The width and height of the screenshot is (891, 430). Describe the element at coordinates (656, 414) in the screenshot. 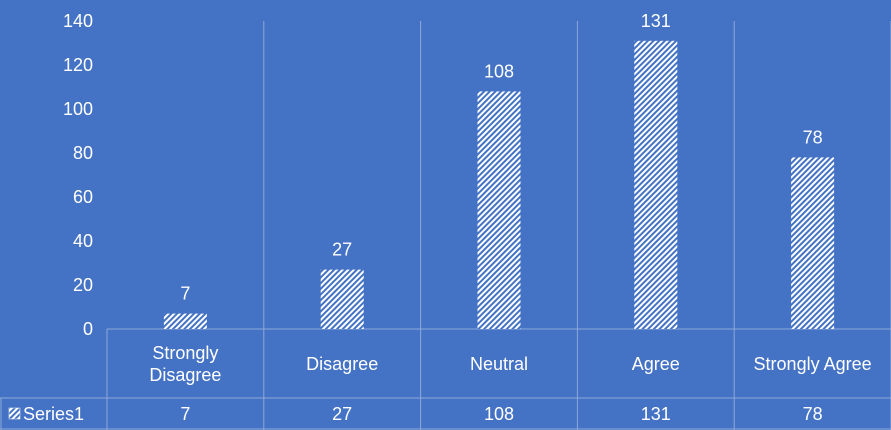

I see `table-cell: 131` at that location.